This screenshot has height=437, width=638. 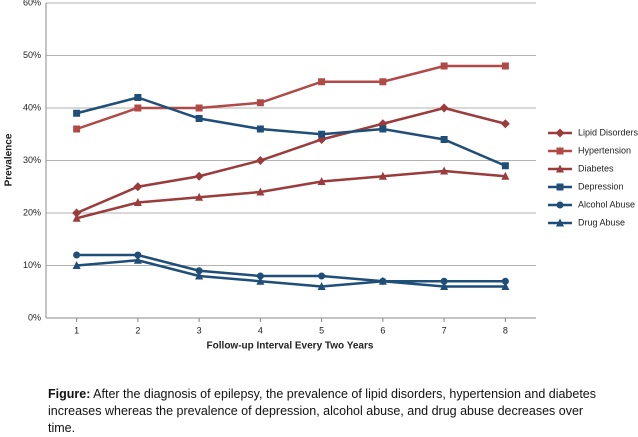 What do you see at coordinates (382, 330) in the screenshot?
I see `x-tick-label: 6` at bounding box center [382, 330].